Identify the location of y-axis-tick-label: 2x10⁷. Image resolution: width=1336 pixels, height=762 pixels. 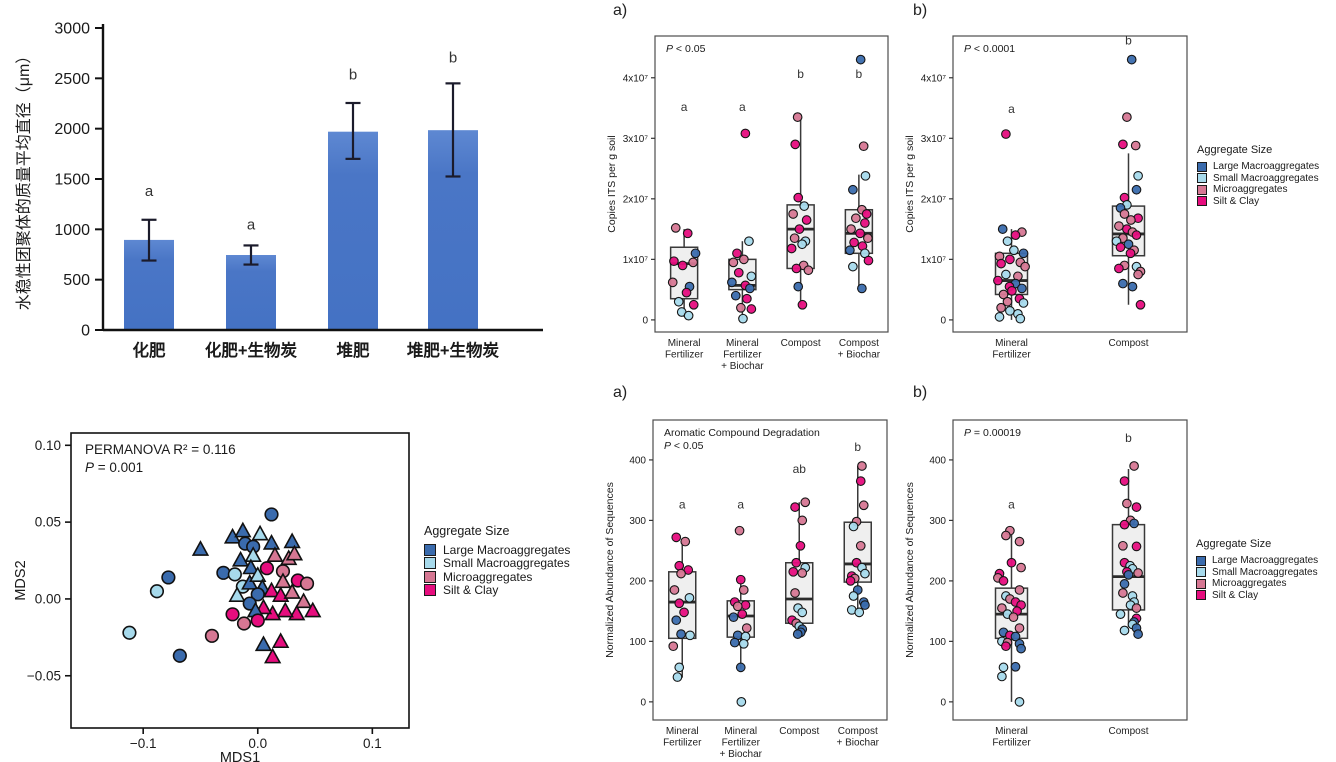
(934, 199).